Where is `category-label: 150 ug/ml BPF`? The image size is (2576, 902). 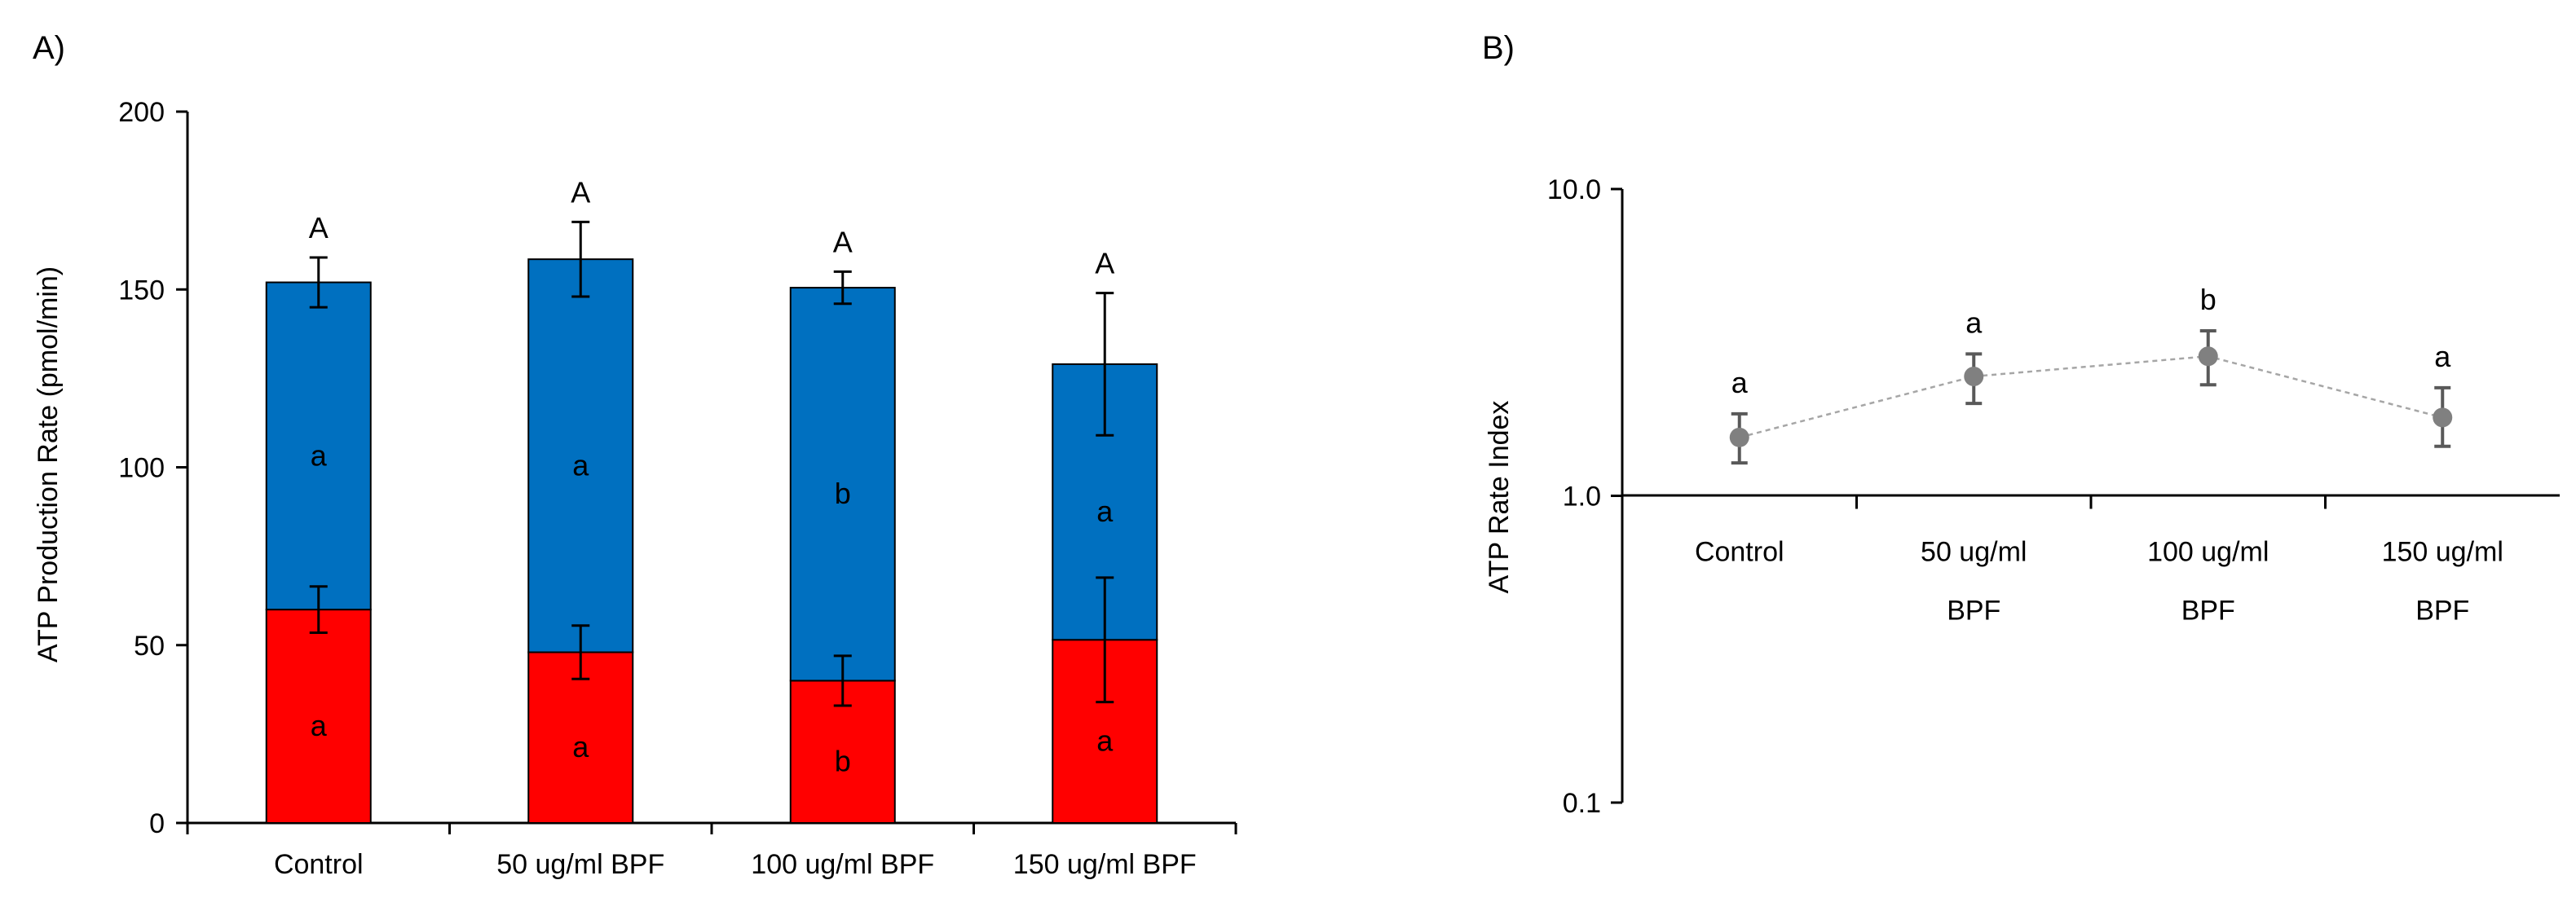
category-label: 150 ug/ml BPF is located at coordinates (1105, 864).